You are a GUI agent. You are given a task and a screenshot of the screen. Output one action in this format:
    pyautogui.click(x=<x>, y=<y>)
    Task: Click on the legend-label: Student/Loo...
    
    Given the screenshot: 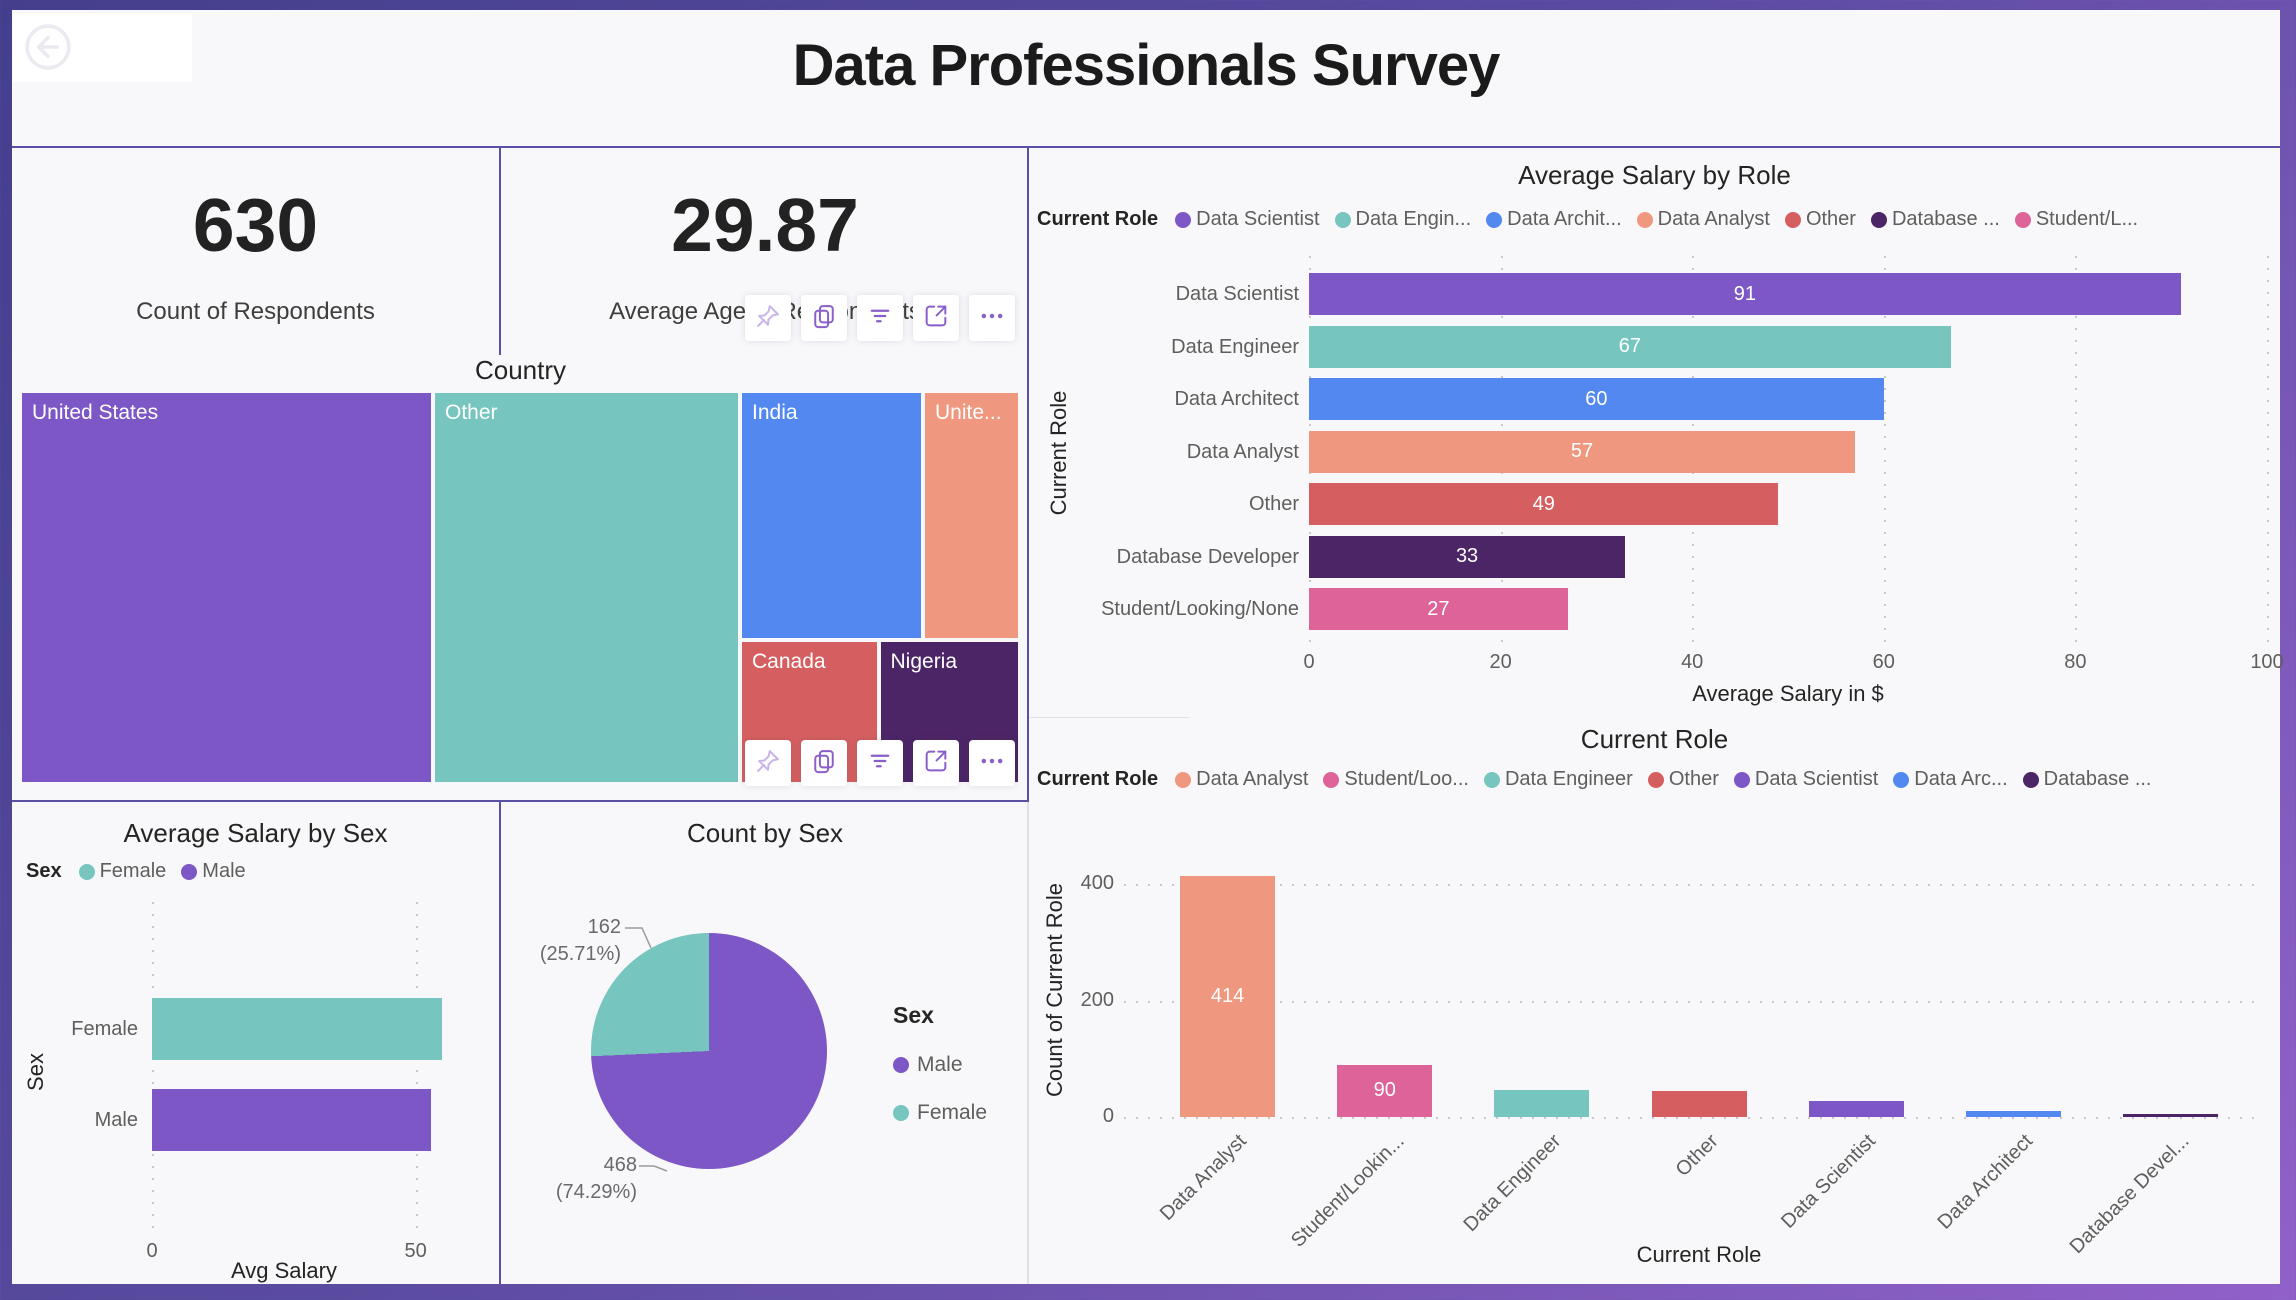 What is the action you would take?
    pyautogui.click(x=1406, y=779)
    